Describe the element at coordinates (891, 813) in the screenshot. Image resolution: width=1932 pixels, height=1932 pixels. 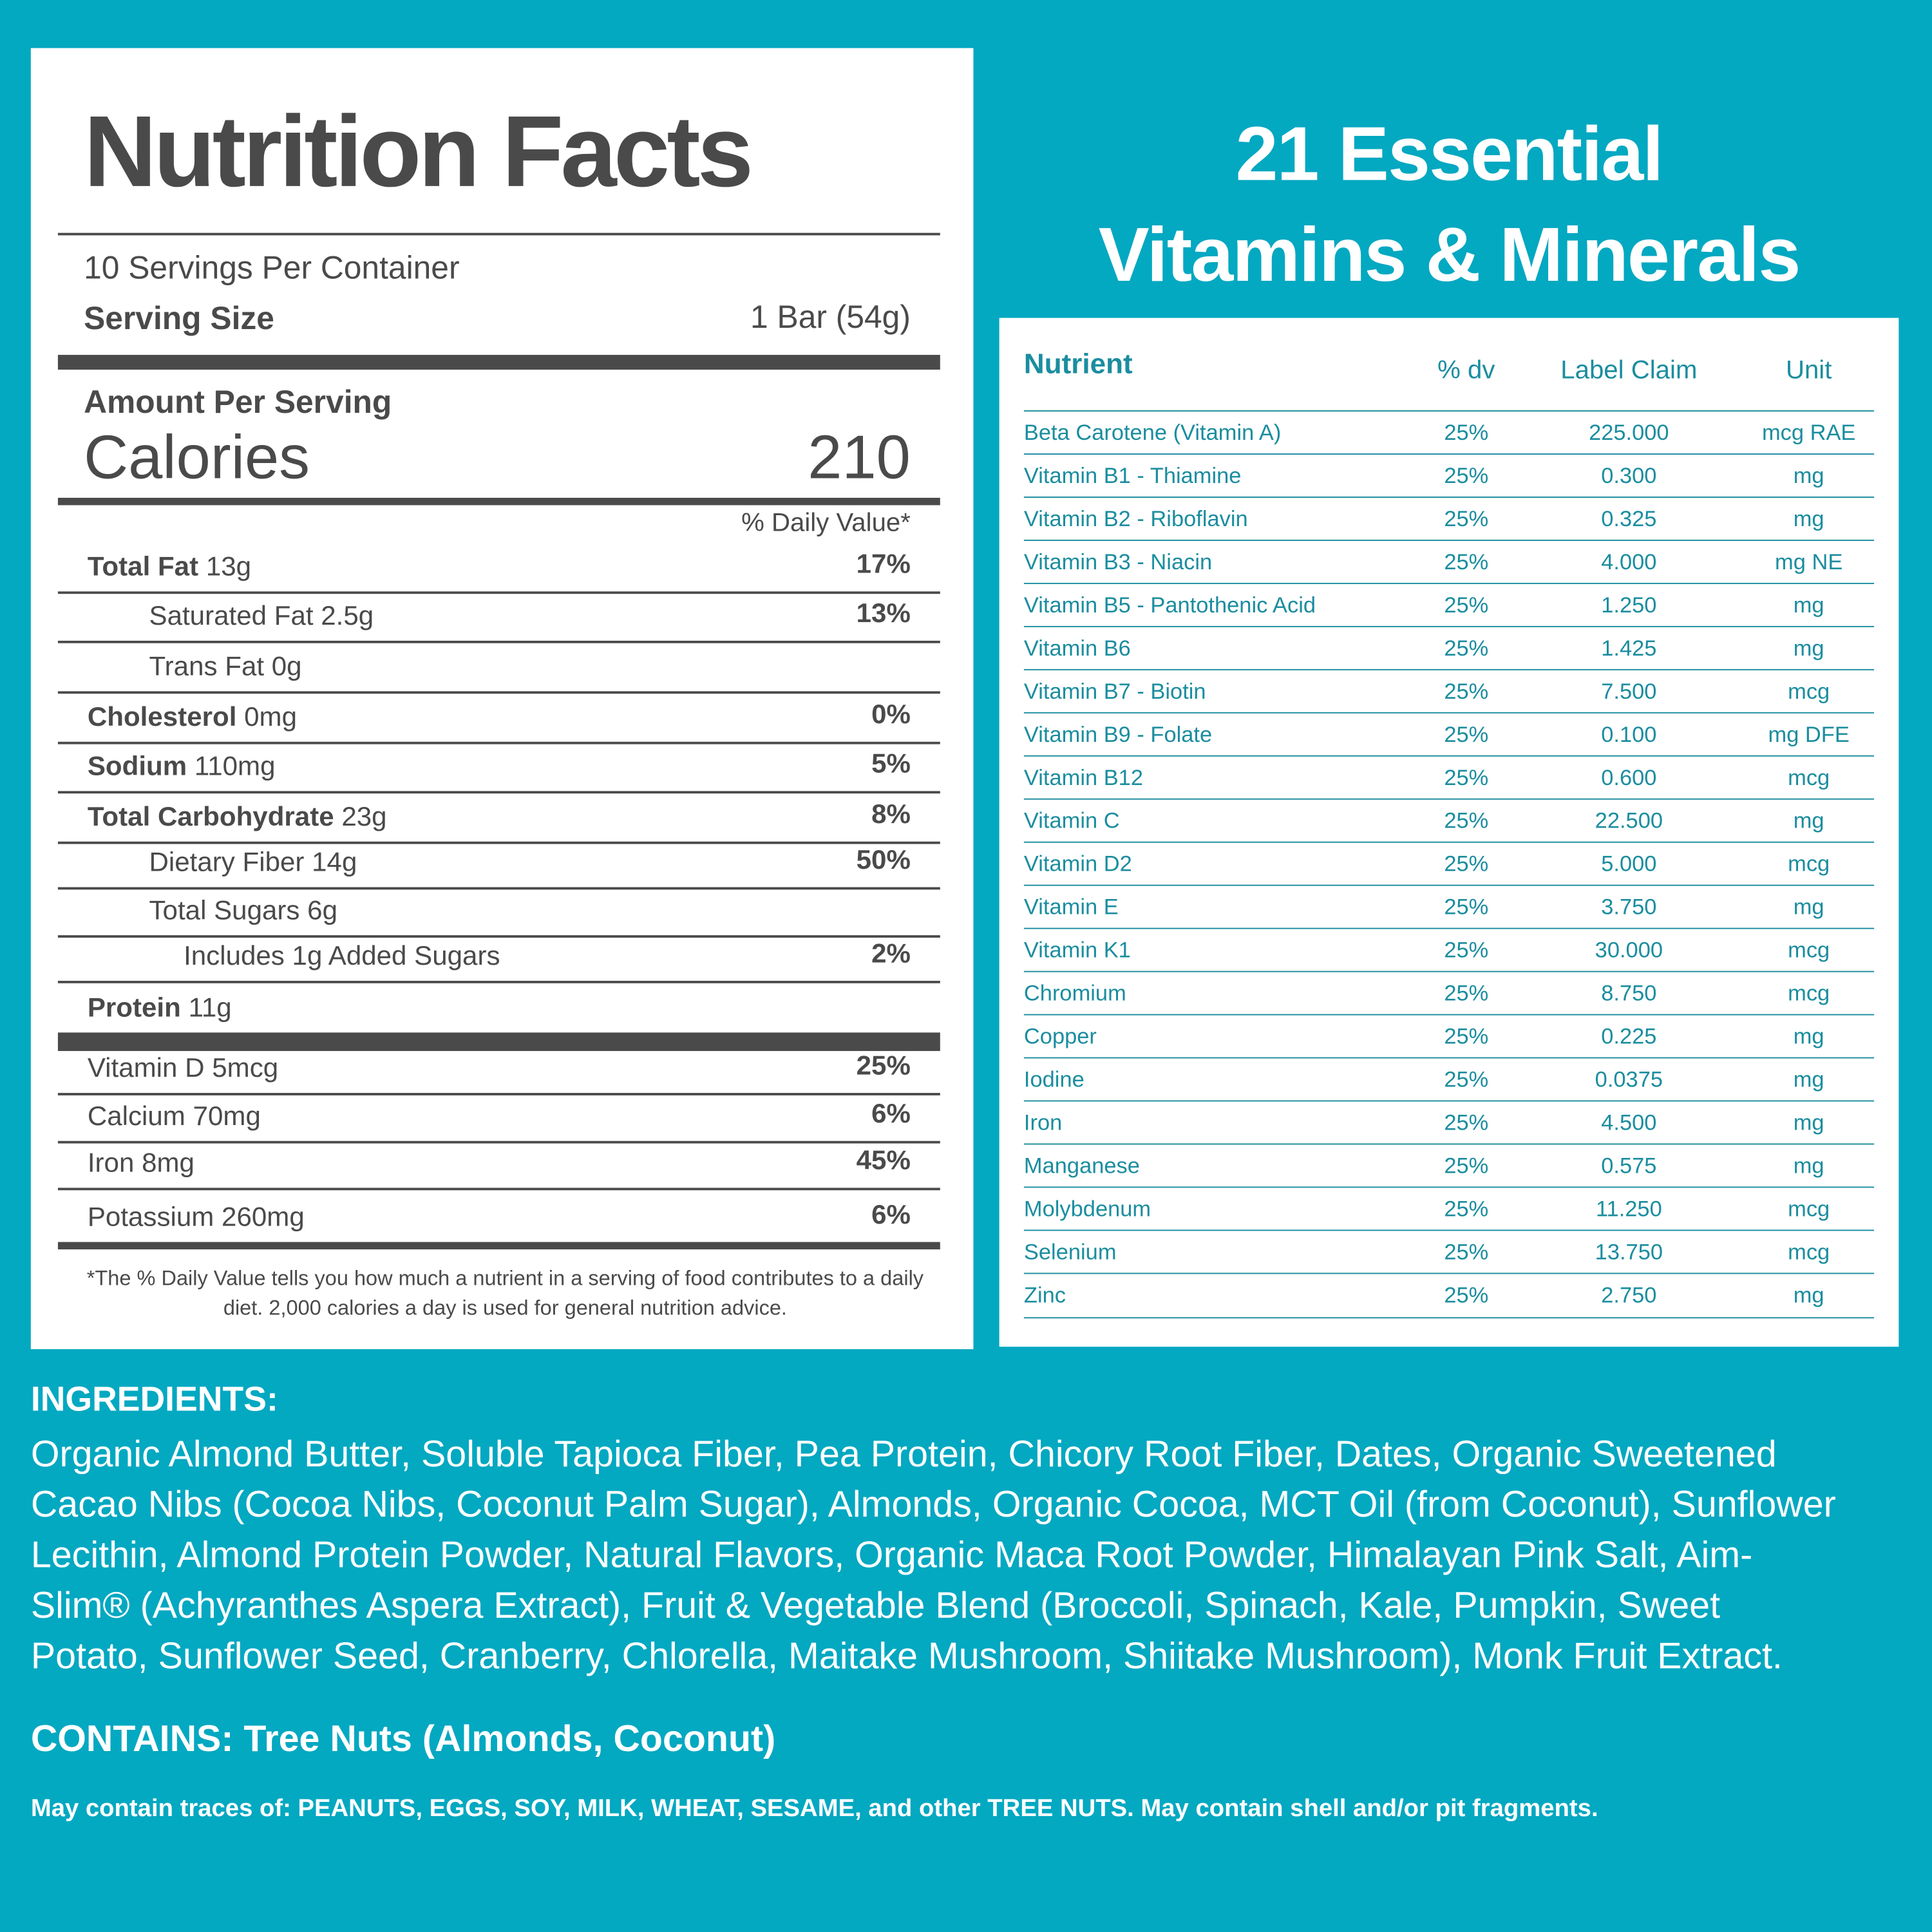
I see `daily-value: 8%` at that location.